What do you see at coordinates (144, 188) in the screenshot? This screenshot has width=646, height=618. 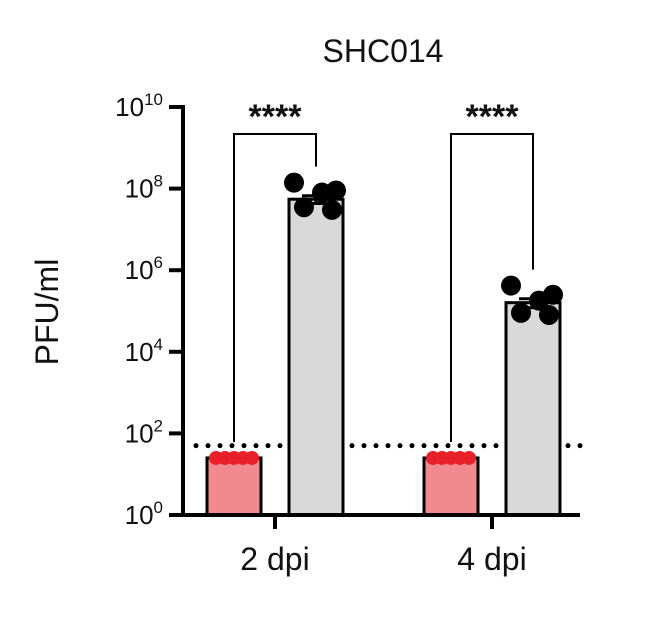 I see `y-tick-label: 10⁸` at bounding box center [144, 188].